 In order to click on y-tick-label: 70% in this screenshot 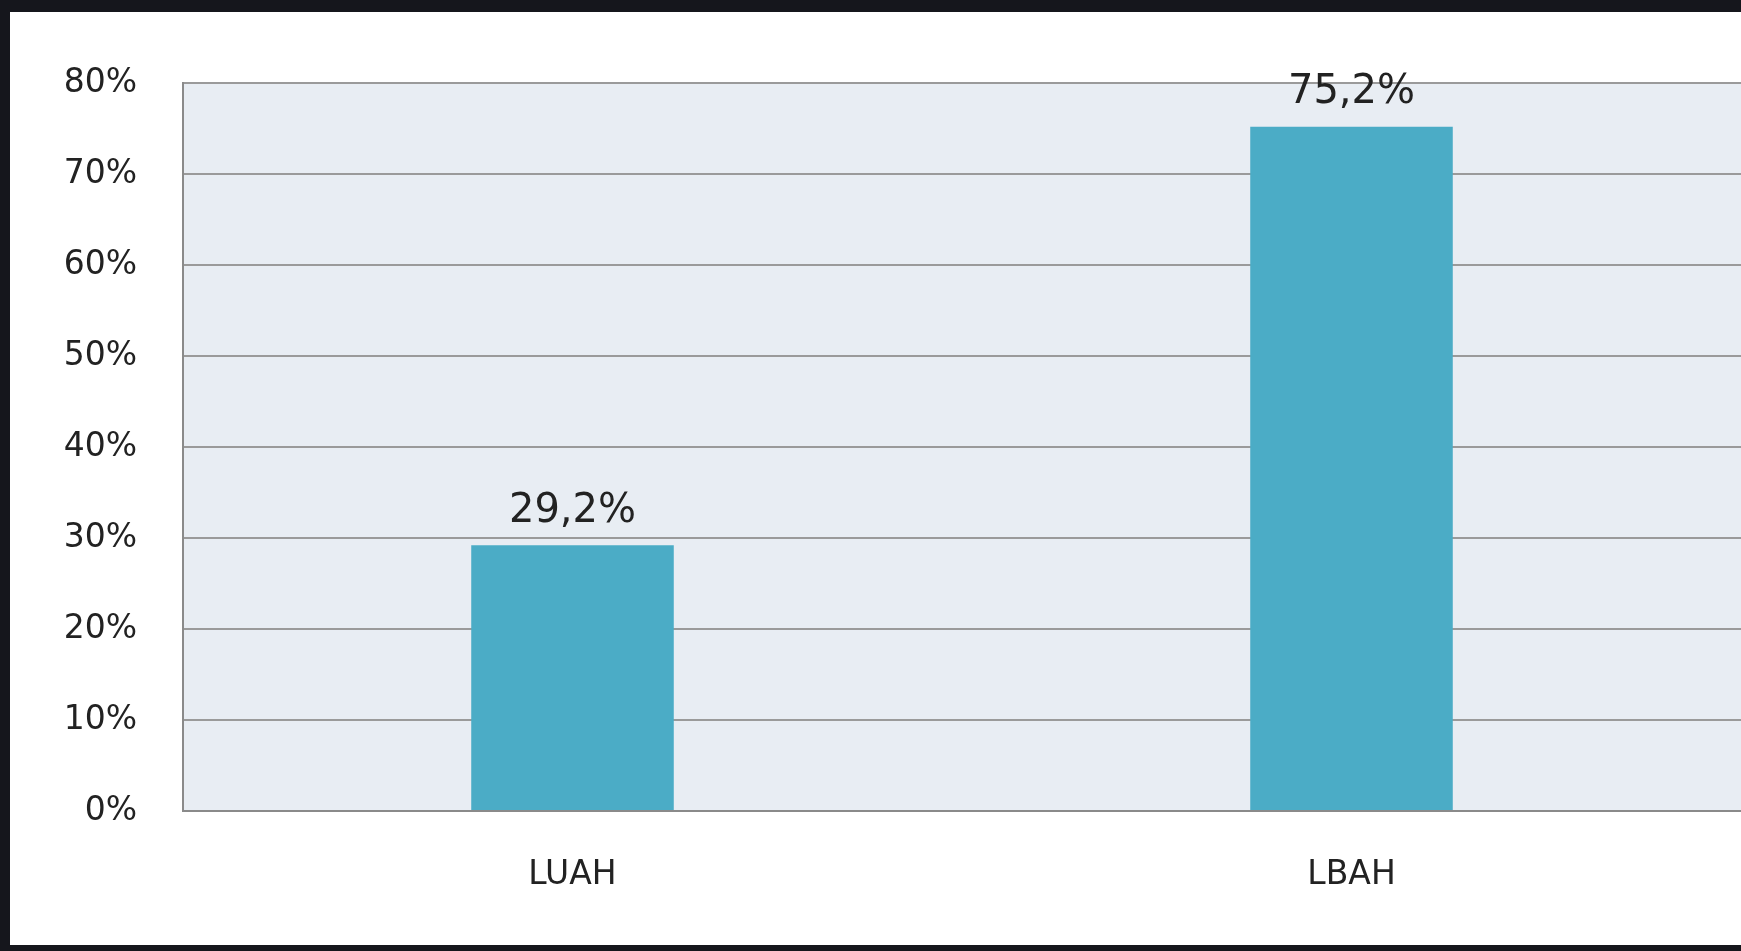, I will do `click(100, 171)`.